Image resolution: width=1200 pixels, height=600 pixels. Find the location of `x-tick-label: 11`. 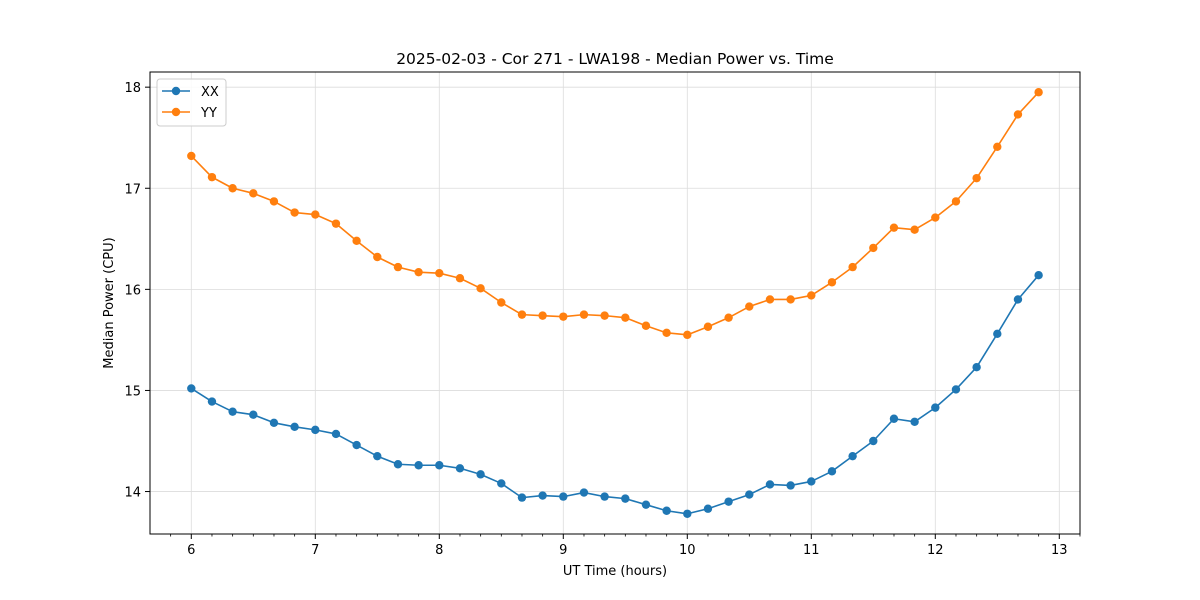

x-tick-label: 11 is located at coordinates (811, 550).